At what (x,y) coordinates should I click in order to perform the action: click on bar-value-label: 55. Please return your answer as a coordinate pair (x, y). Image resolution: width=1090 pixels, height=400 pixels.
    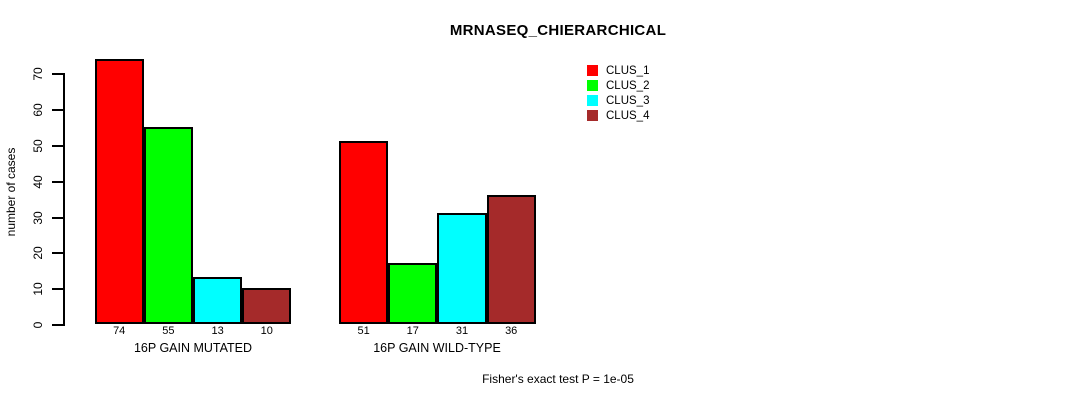
    Looking at the image, I should click on (168, 331).